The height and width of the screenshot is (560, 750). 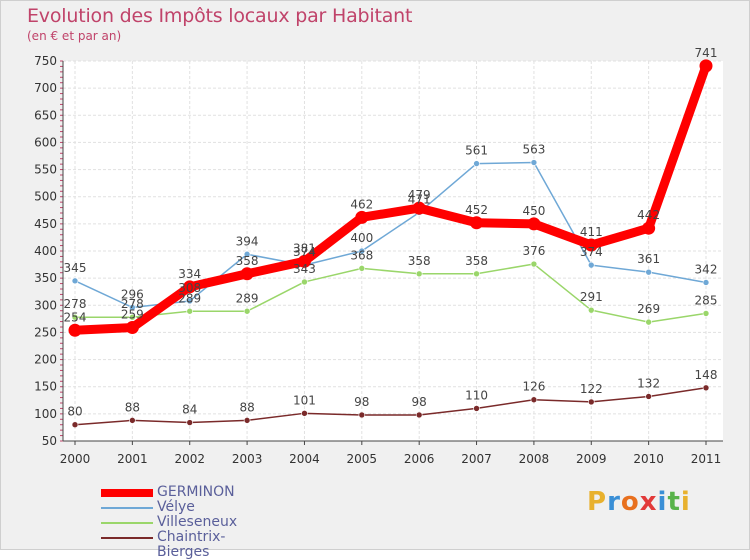 I want to click on data-label: 561, so click(x=476, y=151).